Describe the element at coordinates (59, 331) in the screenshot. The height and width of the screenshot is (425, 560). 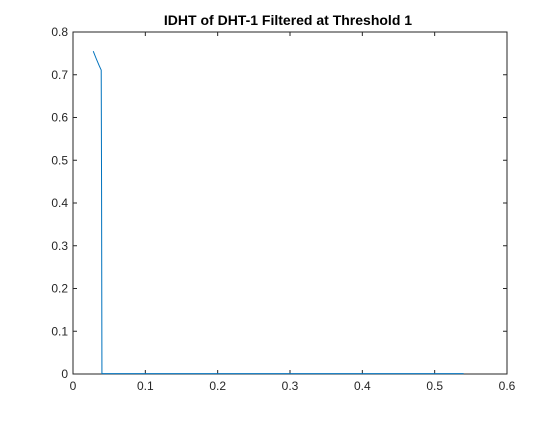
I see `y-tick-label: 0.1` at that location.